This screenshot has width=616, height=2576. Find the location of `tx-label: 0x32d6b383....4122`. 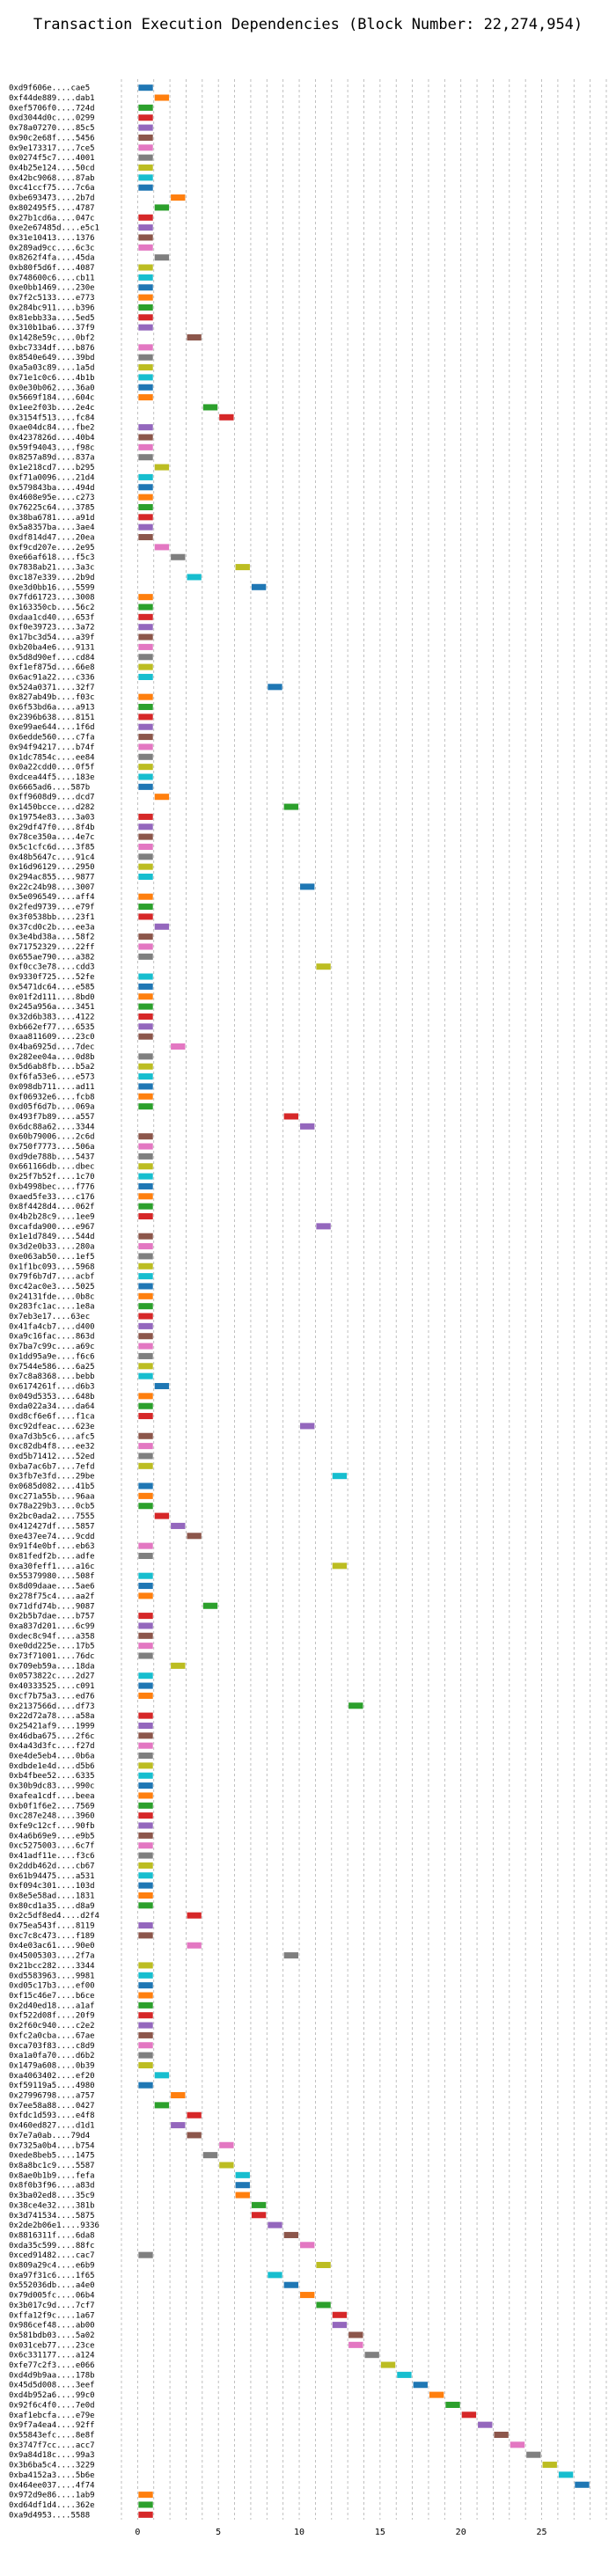

tx-label: 0x32d6b383....4122 is located at coordinates (52, 1017).